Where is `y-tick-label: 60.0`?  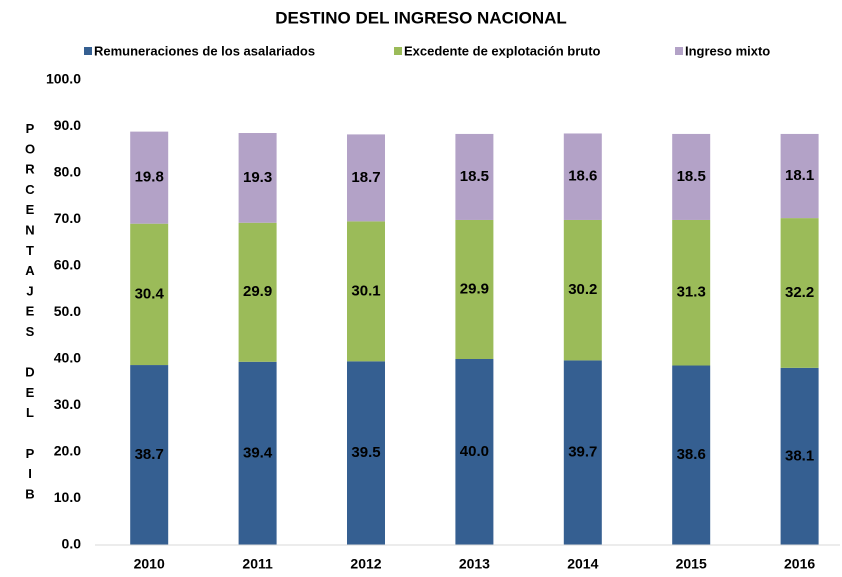
y-tick-label: 60.0 is located at coordinates (67, 265).